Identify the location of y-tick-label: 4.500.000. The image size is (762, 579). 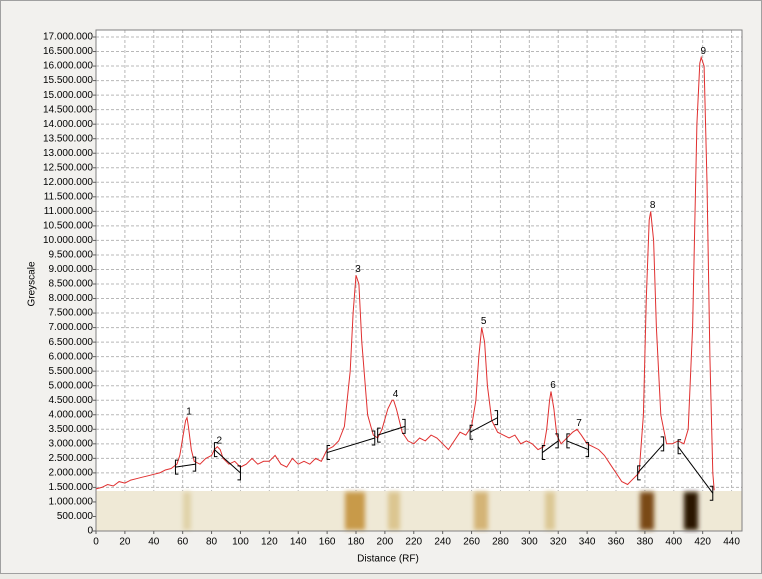
(71, 400).